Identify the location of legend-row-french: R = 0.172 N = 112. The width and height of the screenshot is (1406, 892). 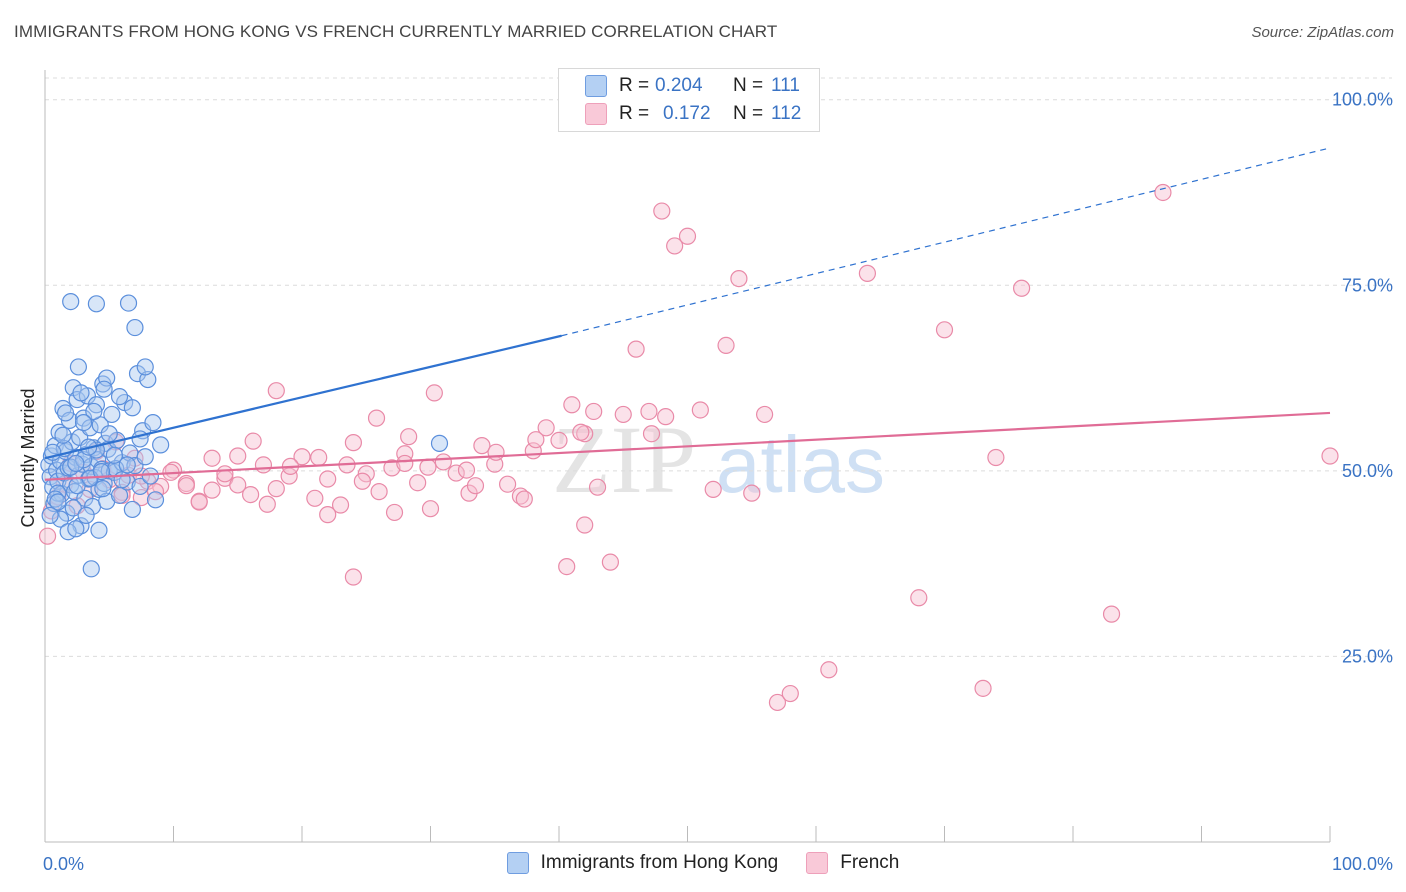
(693, 114).